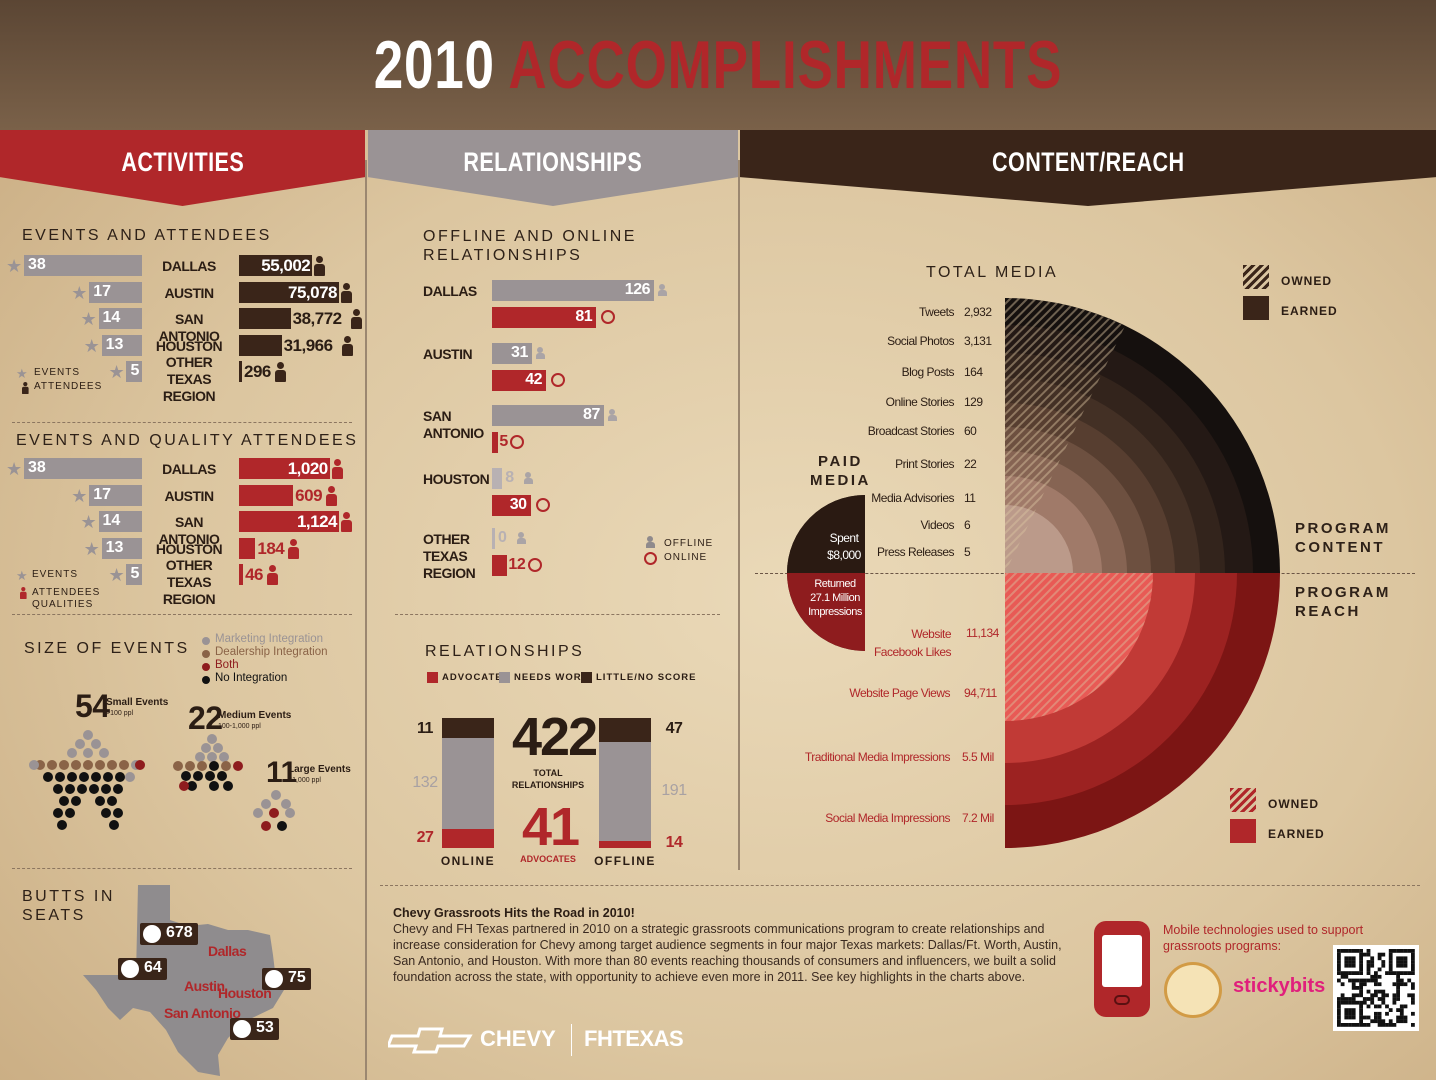  What do you see at coordinates (55, 574) in the screenshot?
I see `legend-events: EVENTS` at bounding box center [55, 574].